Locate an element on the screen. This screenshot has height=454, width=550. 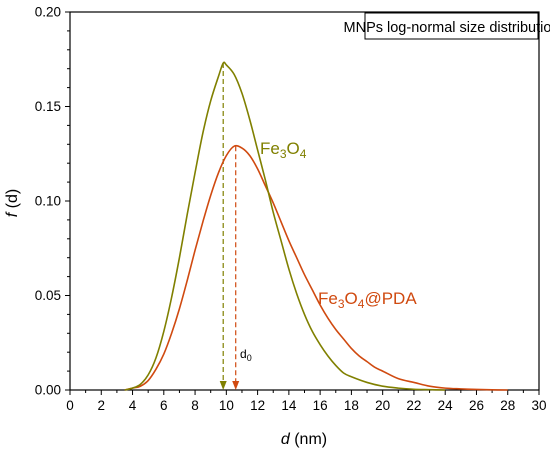
d0-main: d is located at coordinates (243, 354).